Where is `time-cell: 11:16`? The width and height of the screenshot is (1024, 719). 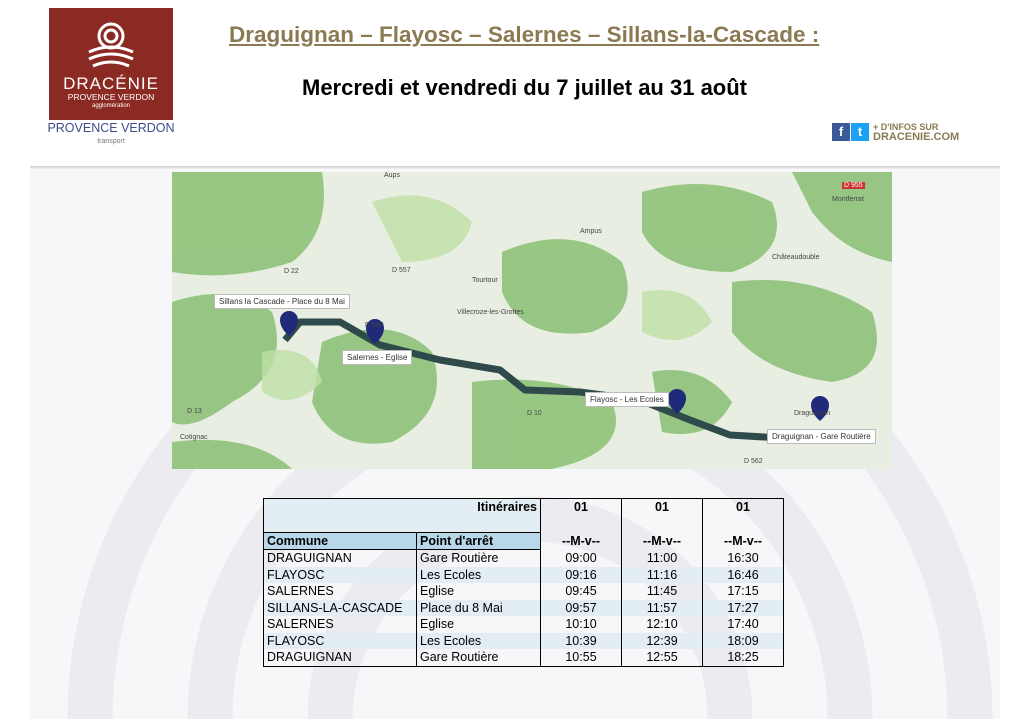 time-cell: 11:16 is located at coordinates (662, 574).